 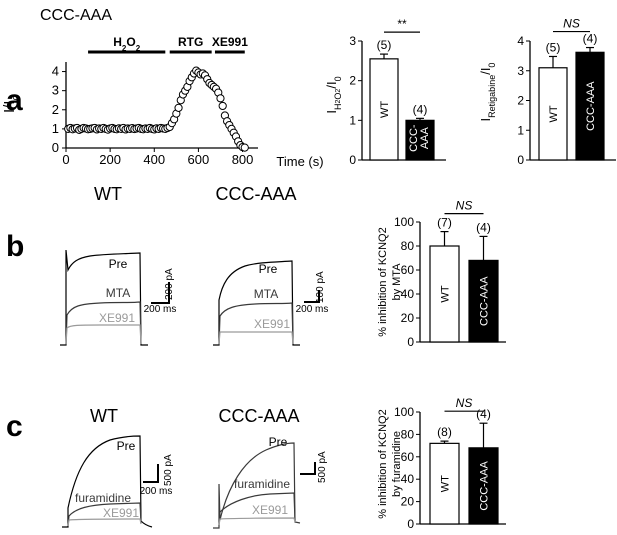 I want to click on x-tick-label: 200, so click(x=110, y=159).